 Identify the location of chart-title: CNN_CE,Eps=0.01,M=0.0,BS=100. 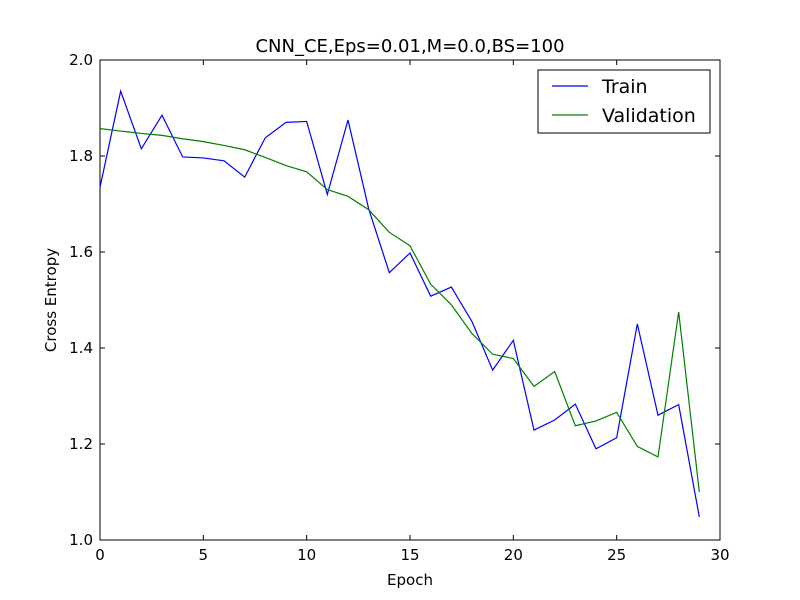
(409, 46).